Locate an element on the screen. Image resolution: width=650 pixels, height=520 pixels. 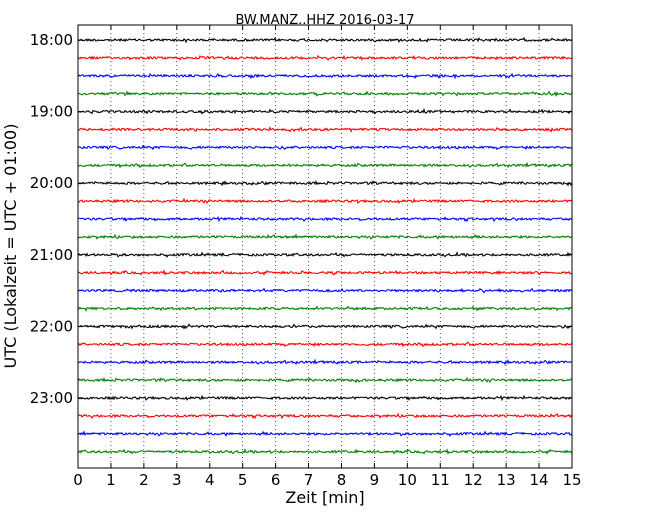
x-tick-label: 10 is located at coordinates (407, 480).